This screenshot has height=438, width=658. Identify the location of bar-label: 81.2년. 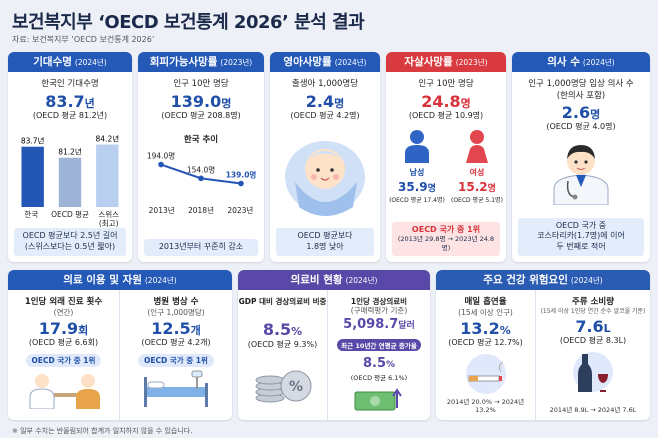
(70, 152).